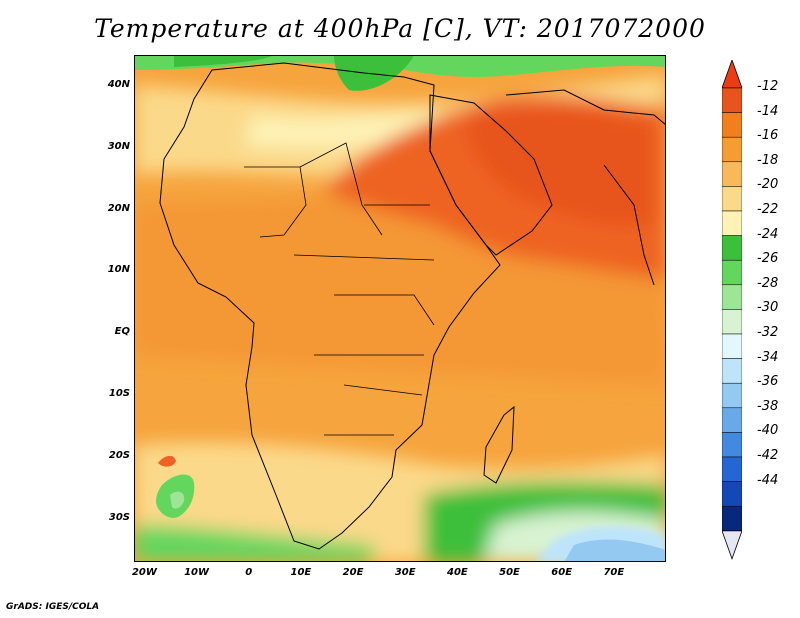  Describe the element at coordinates (768, 111) in the screenshot. I see `colorbar-label: -14` at that location.